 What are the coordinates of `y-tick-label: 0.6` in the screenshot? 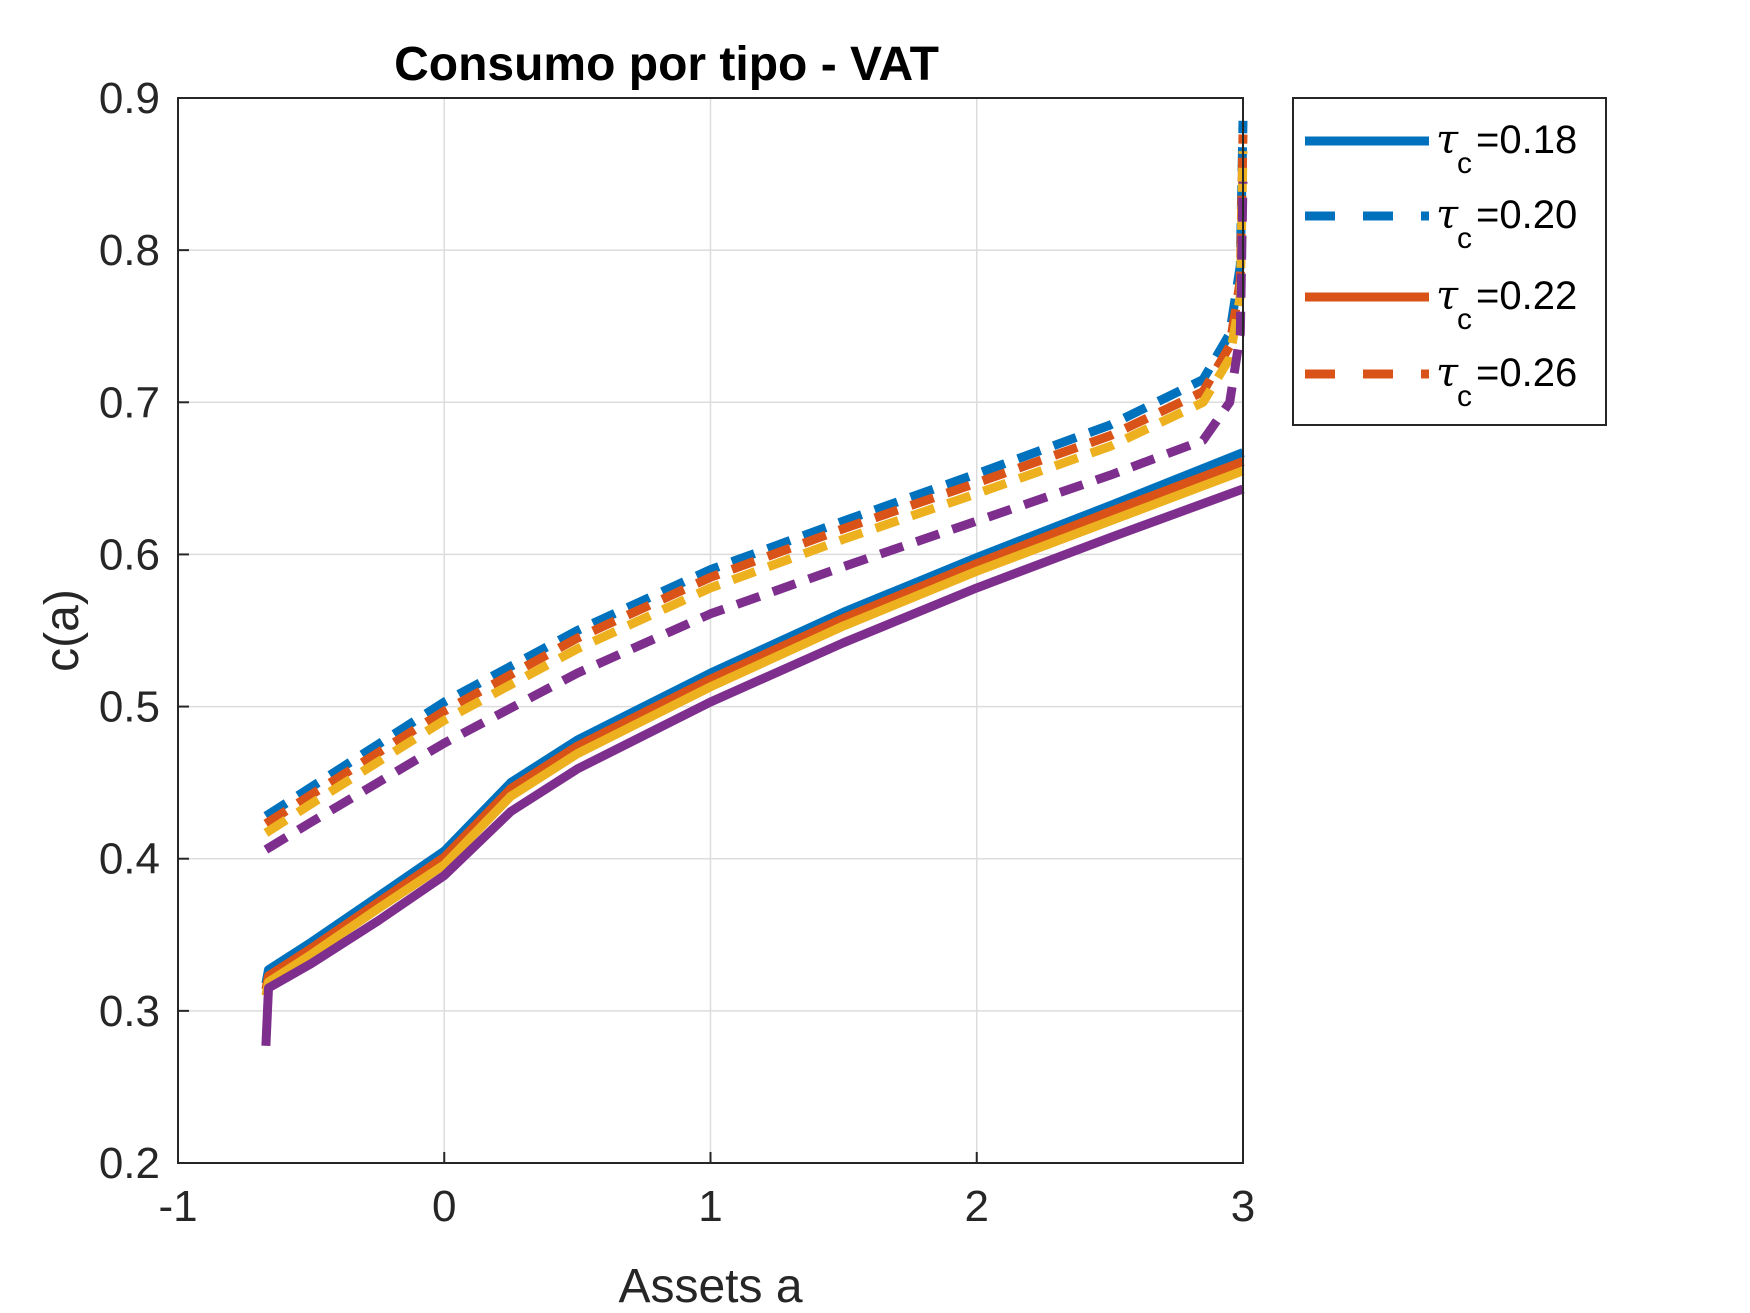 It's located at (129, 554).